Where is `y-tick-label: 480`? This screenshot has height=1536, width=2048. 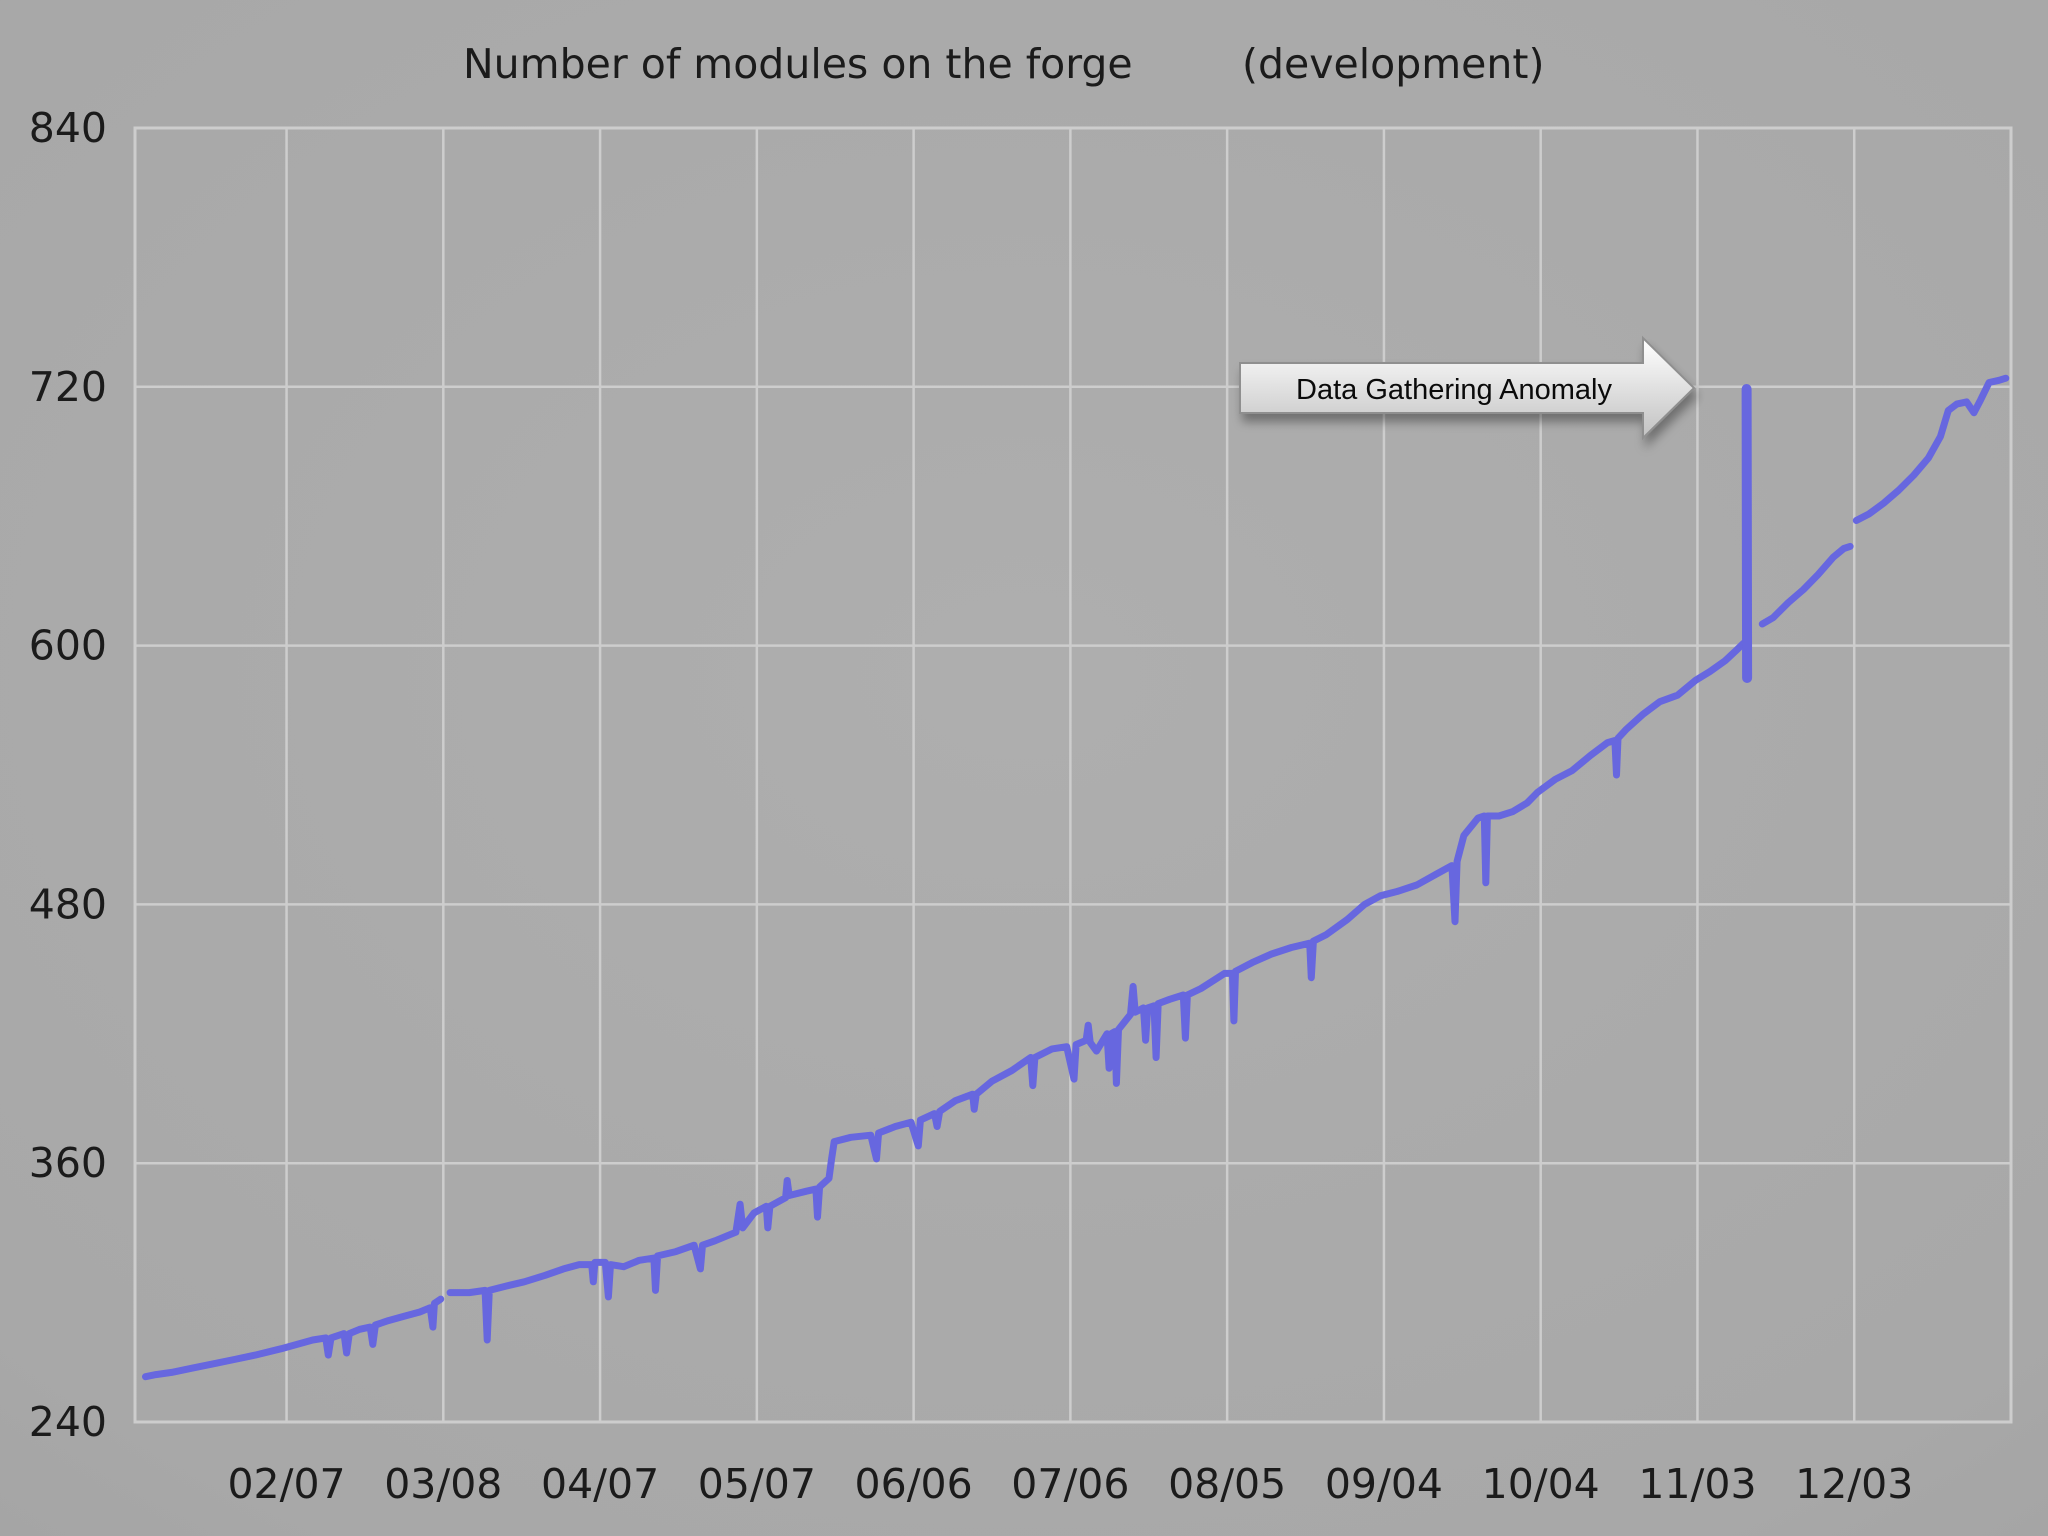 y-tick-label: 480 is located at coordinates (68, 904).